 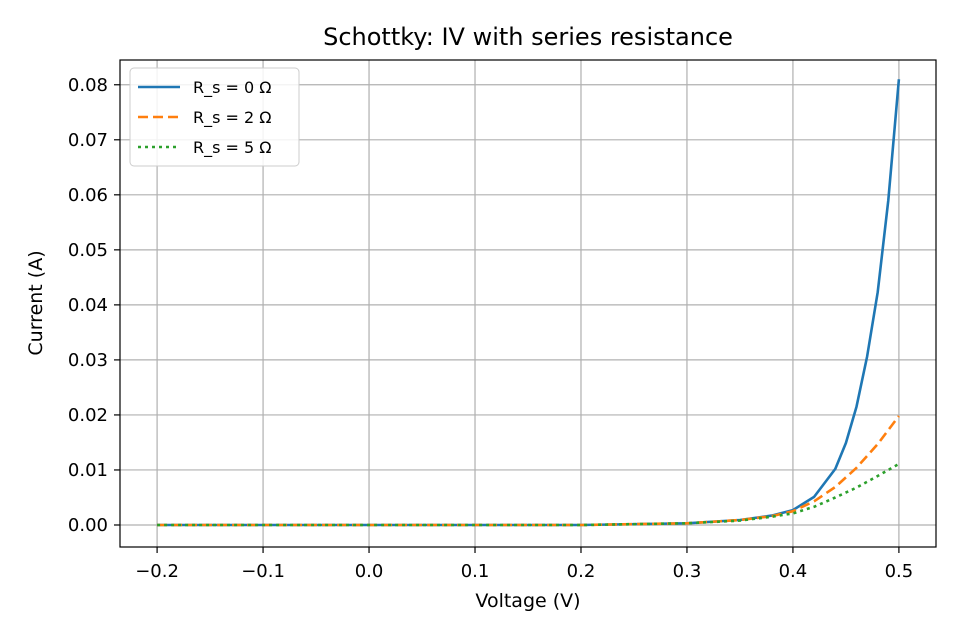 I want to click on y-axis-label: Current (A), so click(x=36, y=302).